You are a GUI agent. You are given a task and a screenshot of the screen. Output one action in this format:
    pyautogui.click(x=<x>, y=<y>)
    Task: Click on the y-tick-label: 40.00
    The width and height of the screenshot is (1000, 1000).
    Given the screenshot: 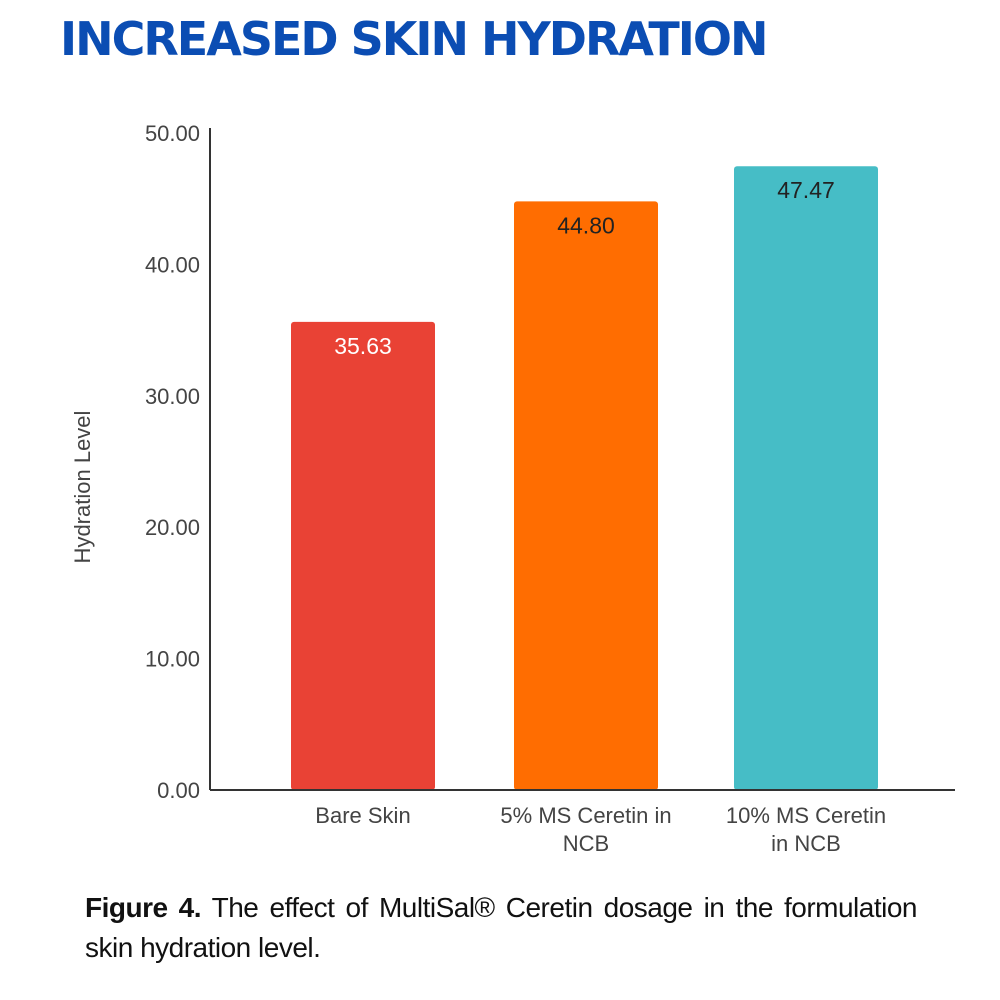 What is the action you would take?
    pyautogui.click(x=172, y=264)
    